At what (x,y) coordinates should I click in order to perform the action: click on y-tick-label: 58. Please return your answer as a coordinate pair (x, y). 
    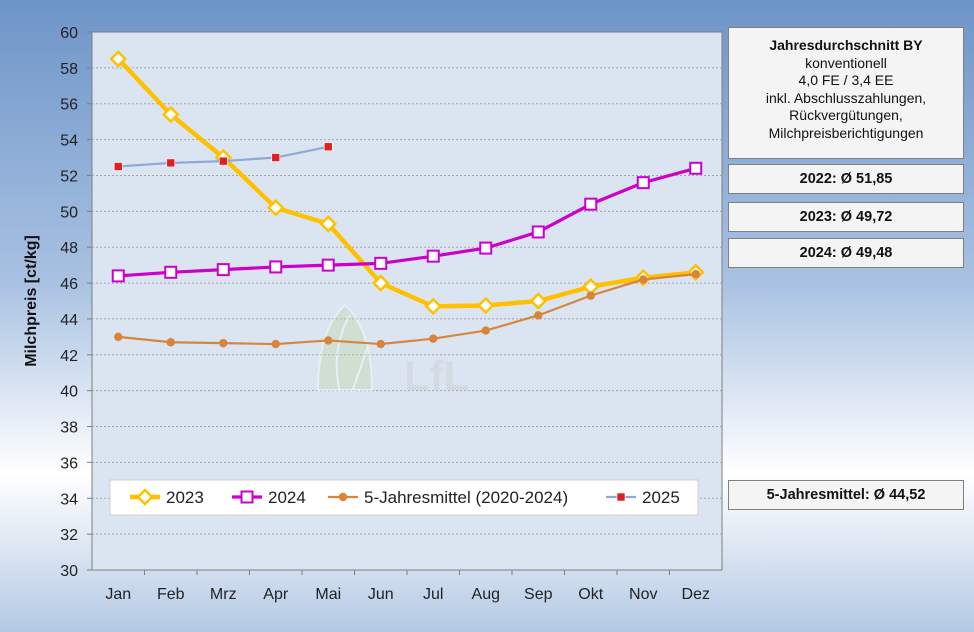
    Looking at the image, I should click on (69, 69).